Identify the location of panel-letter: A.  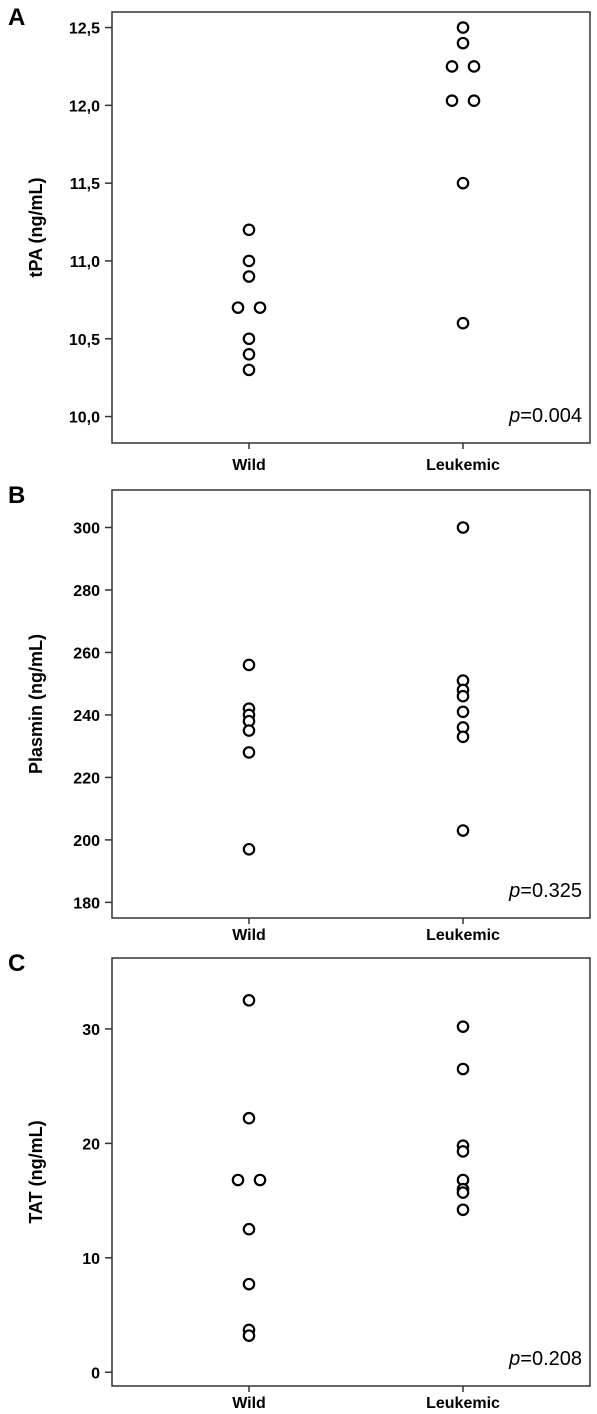
(17, 17).